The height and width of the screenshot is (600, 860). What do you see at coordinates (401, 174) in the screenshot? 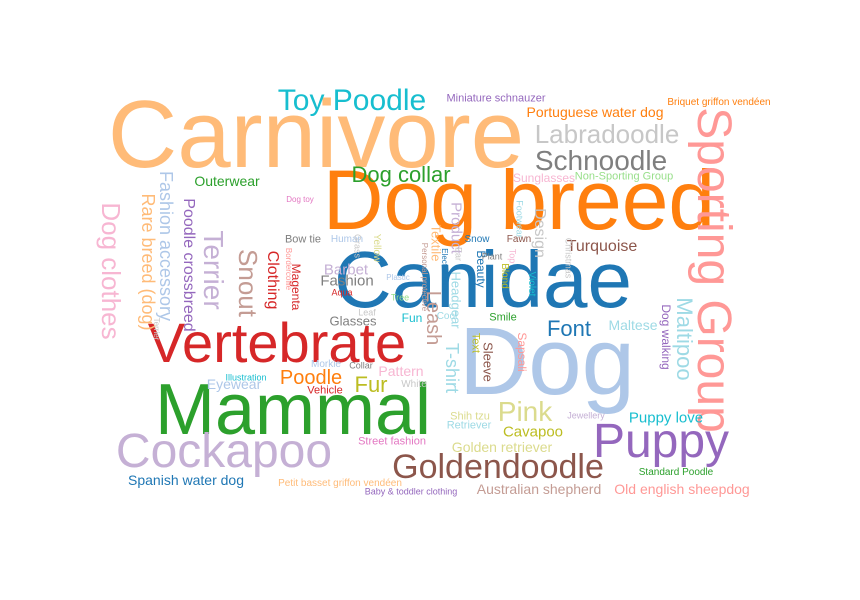
I see `word-dog-collar: Dog collar` at bounding box center [401, 174].